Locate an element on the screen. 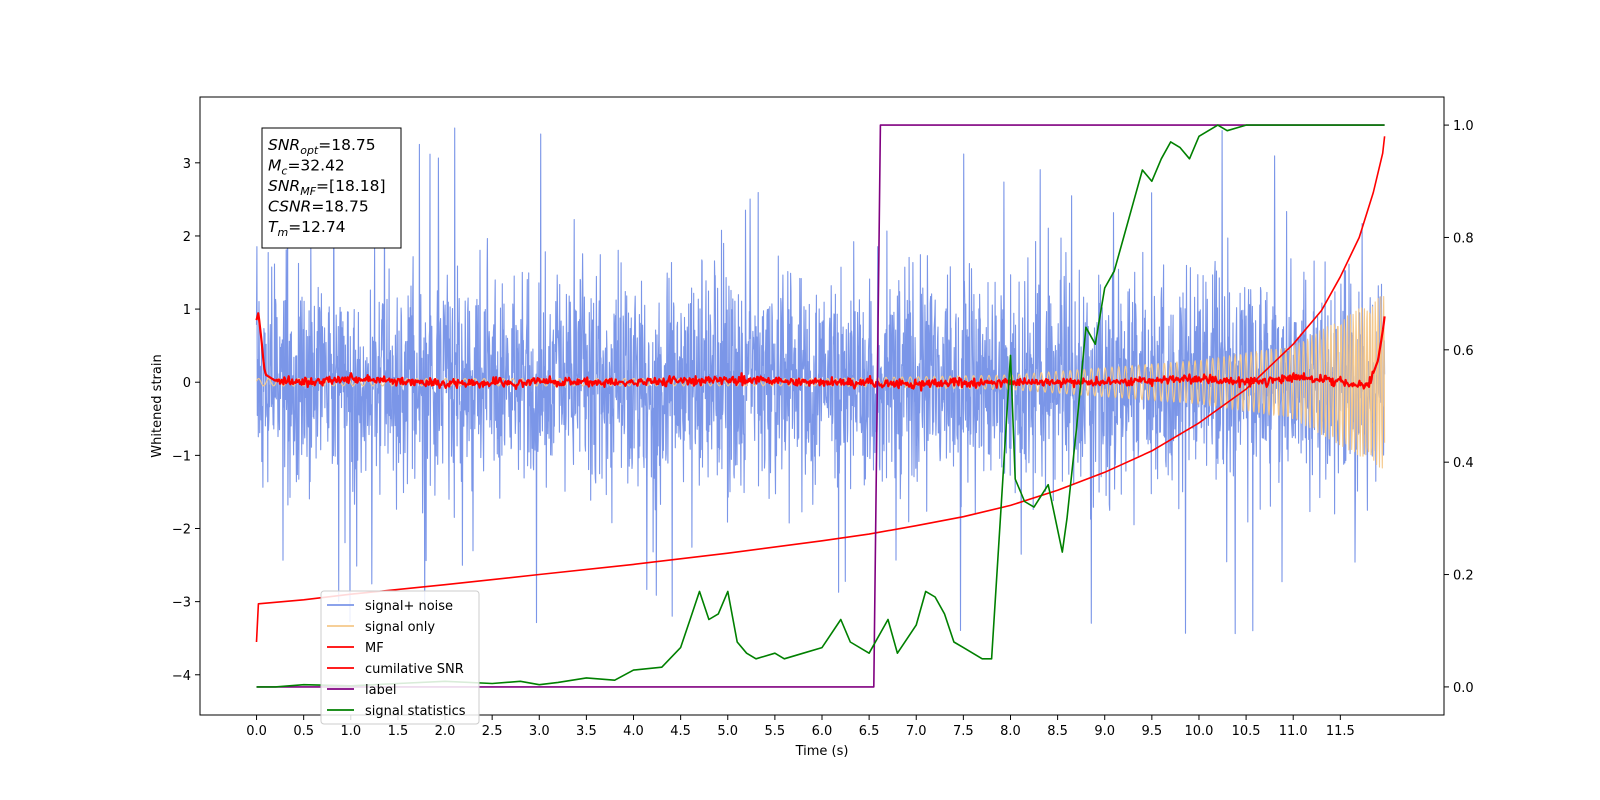 Image resolution: width=1600 pixels, height=800 pixels. legend-frame is located at coordinates (400, 657).